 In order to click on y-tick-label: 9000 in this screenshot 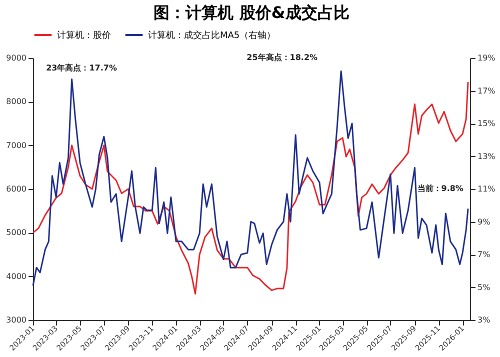, I will do `click(16, 58)`.